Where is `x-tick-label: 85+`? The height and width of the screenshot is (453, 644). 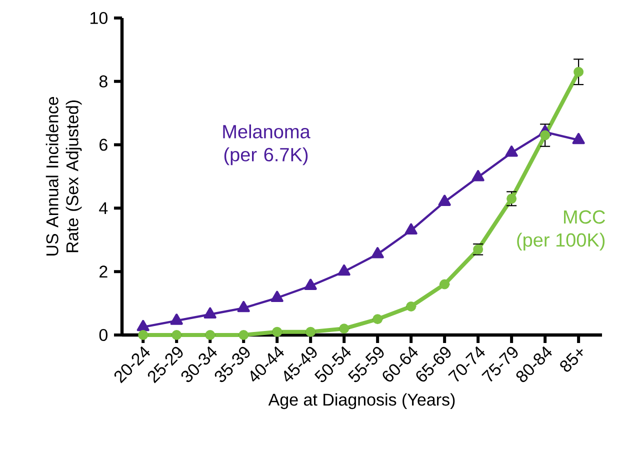
x-tick-label: 85+ is located at coordinates (571, 360).